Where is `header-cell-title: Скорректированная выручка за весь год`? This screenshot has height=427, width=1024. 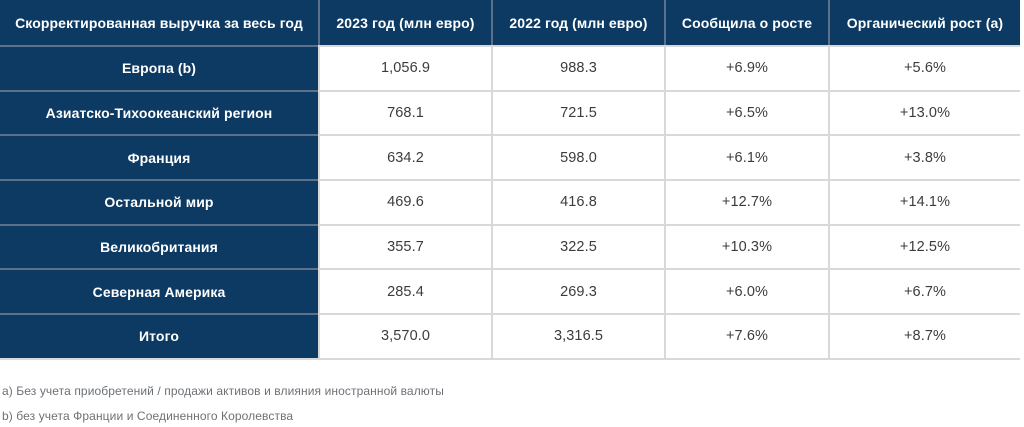 header-cell-title: Скорректированная выручка за весь год is located at coordinates (159, 22).